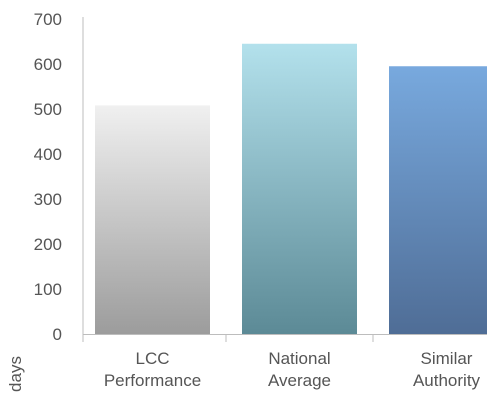 This screenshot has height=407, width=487. I want to click on y-tick-label: 0, so click(57, 334).